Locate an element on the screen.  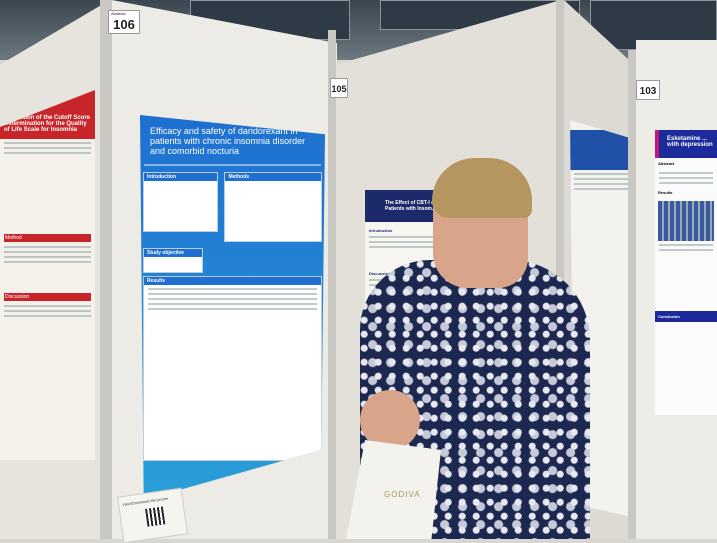
right-poster-title: Esketamine ... with depression is located at coordinates (686, 144).